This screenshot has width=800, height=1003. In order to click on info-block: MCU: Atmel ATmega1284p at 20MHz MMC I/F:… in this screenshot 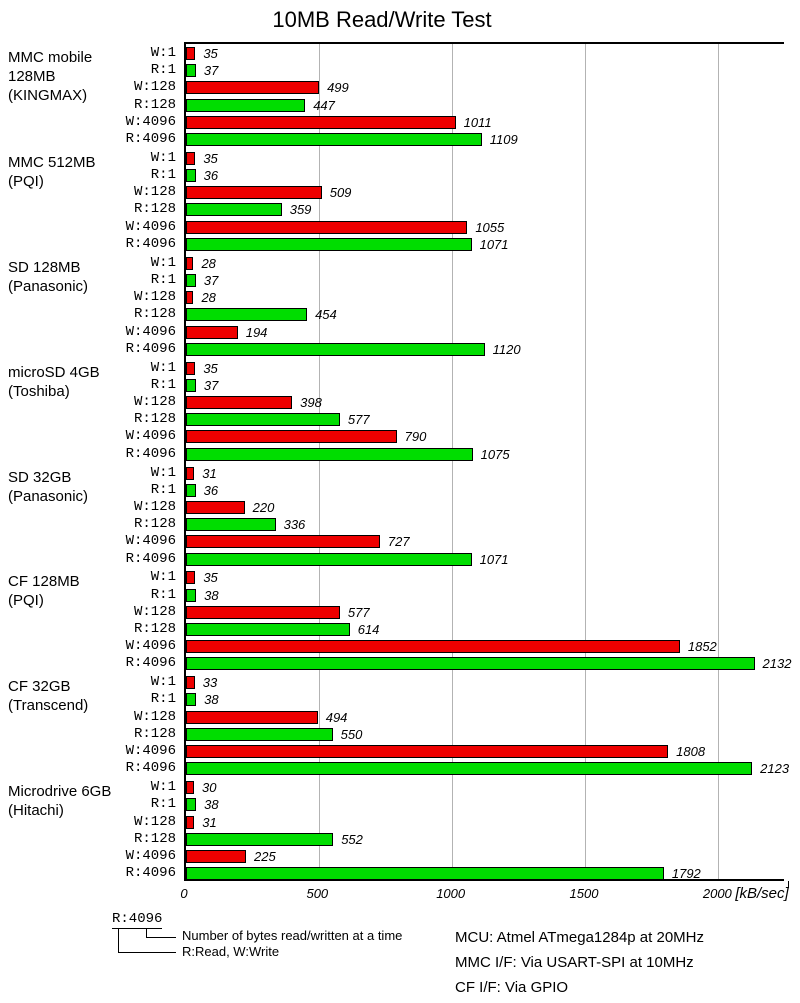, I will do `click(579, 962)`.